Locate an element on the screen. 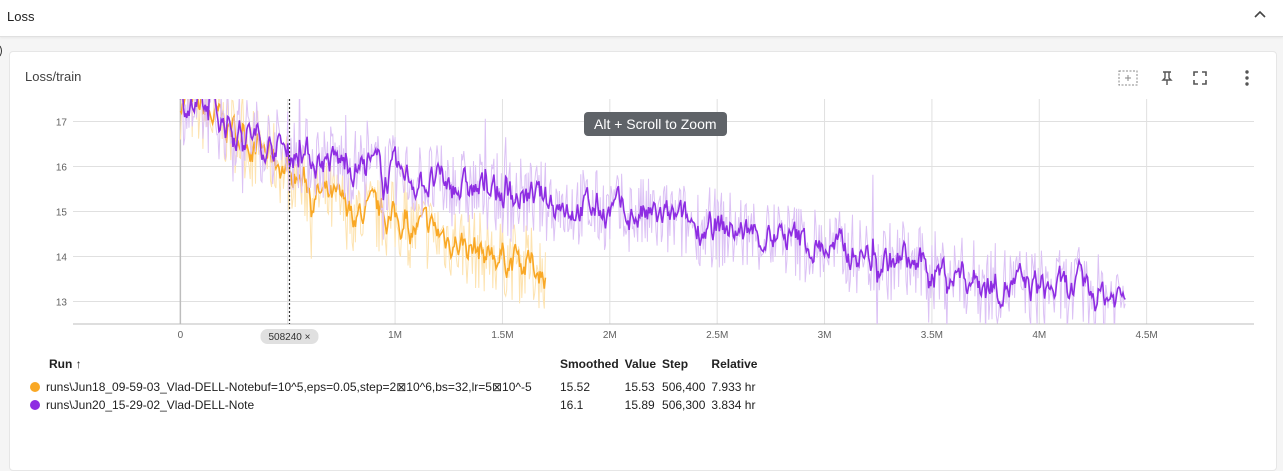  cursor-label-pill is located at coordinates (289, 336).